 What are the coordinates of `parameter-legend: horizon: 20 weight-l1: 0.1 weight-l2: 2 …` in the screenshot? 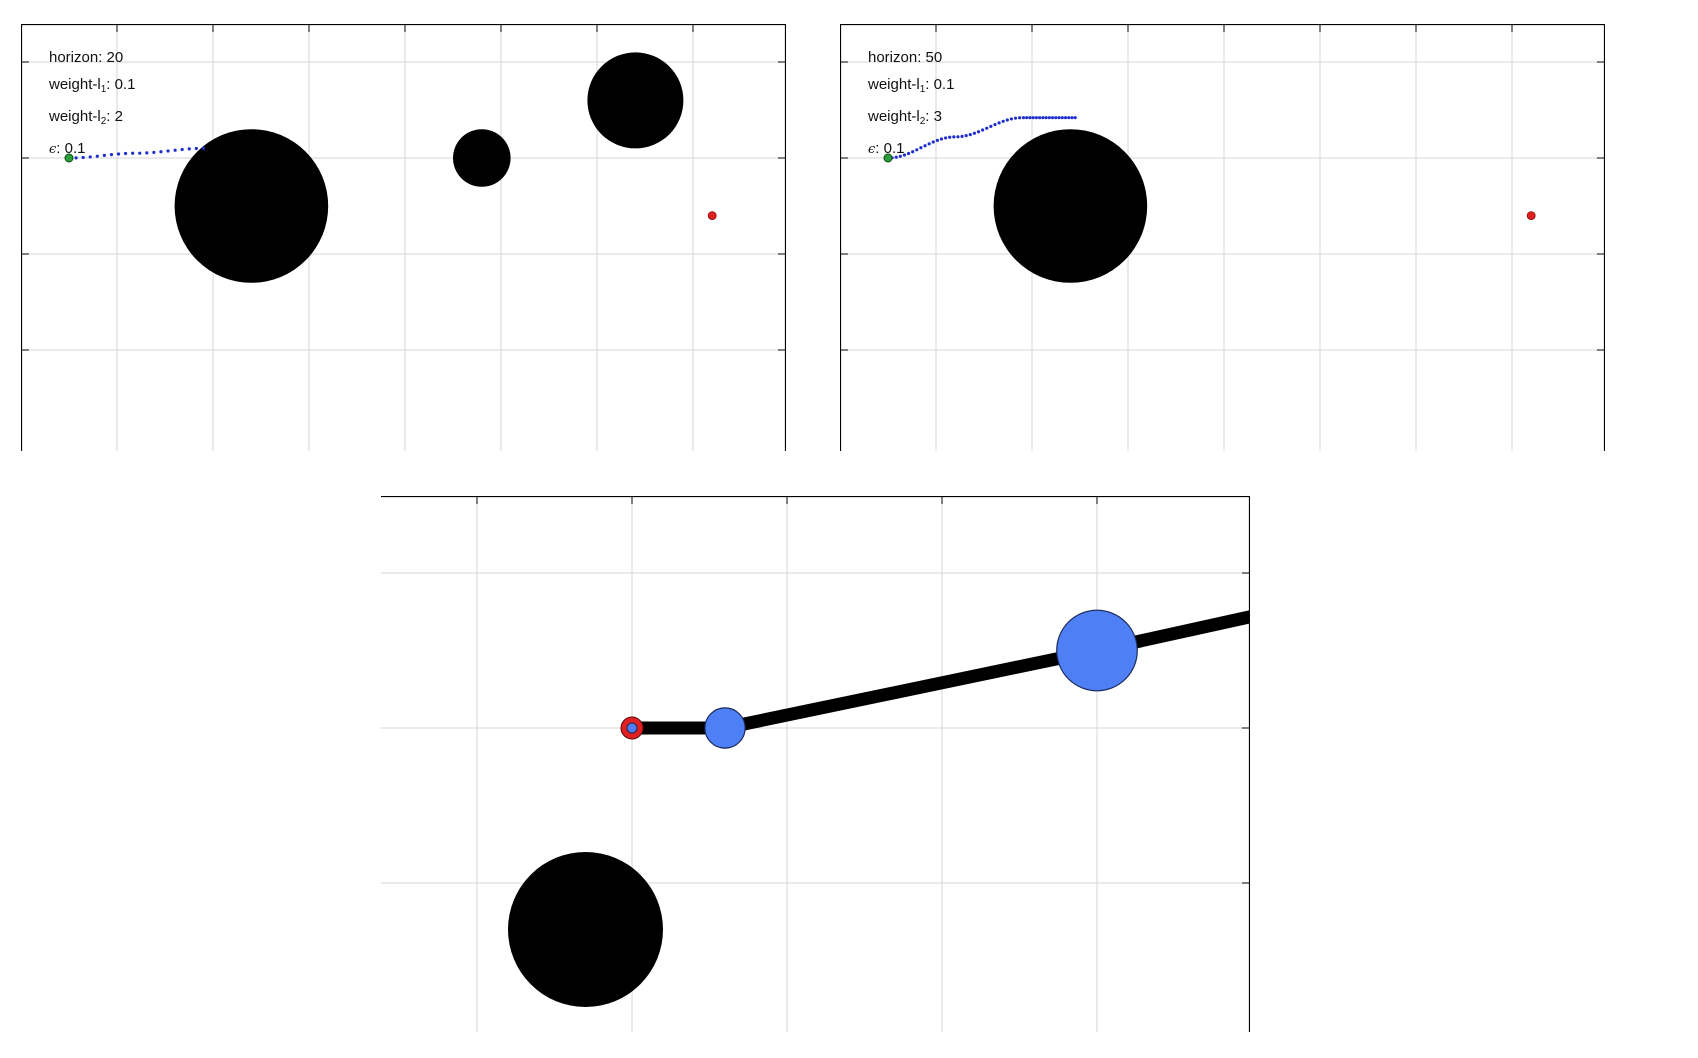 It's located at (92, 103).